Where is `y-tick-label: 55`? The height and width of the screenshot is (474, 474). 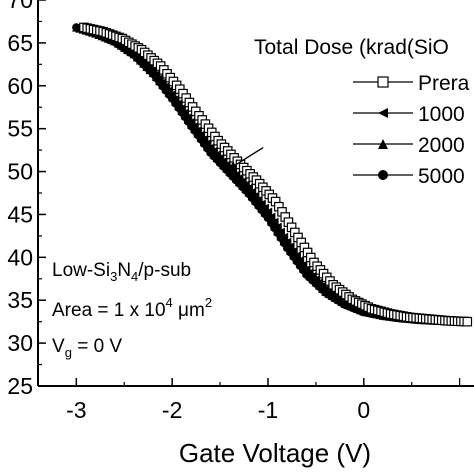
y-tick-label: 55 is located at coordinates (20, 129).